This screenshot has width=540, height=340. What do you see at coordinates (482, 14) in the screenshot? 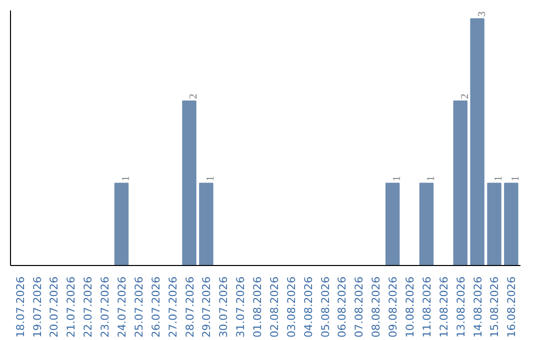
I see `data-label: 3` at bounding box center [482, 14].